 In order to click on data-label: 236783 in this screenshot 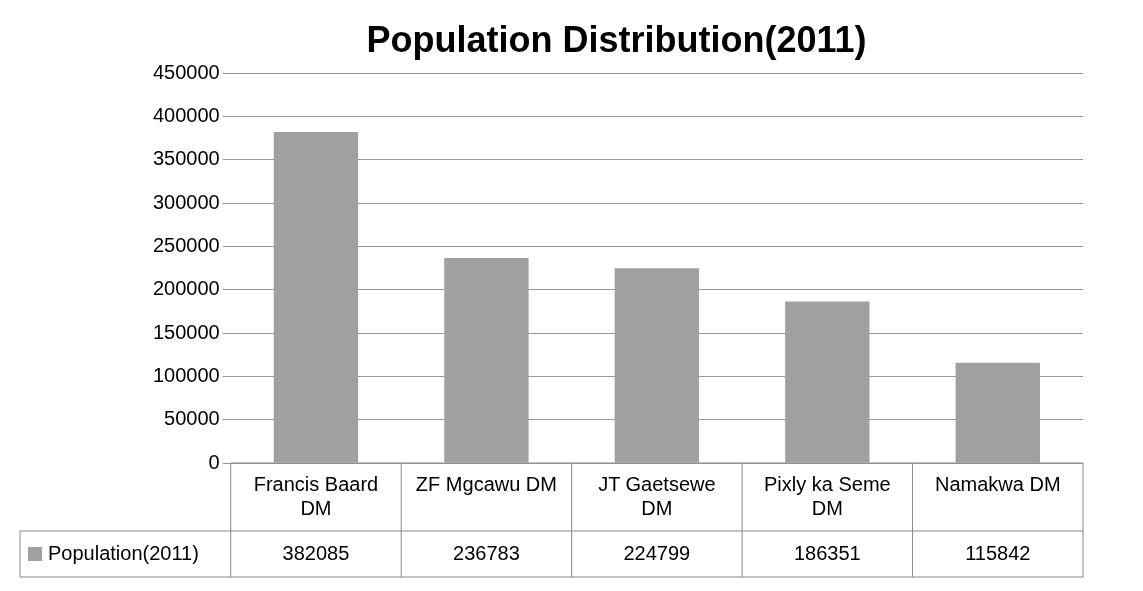, I will do `click(486, 552)`.